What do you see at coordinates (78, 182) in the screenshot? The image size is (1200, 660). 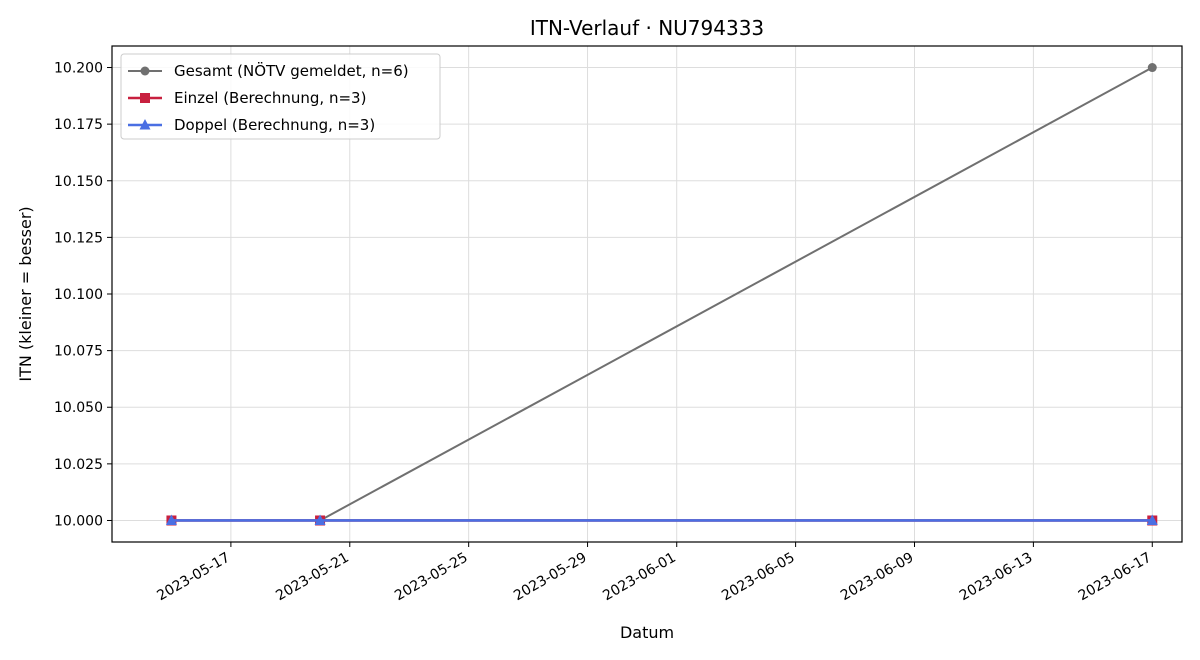 I see `y-tick-label: 10.150` at bounding box center [78, 182].